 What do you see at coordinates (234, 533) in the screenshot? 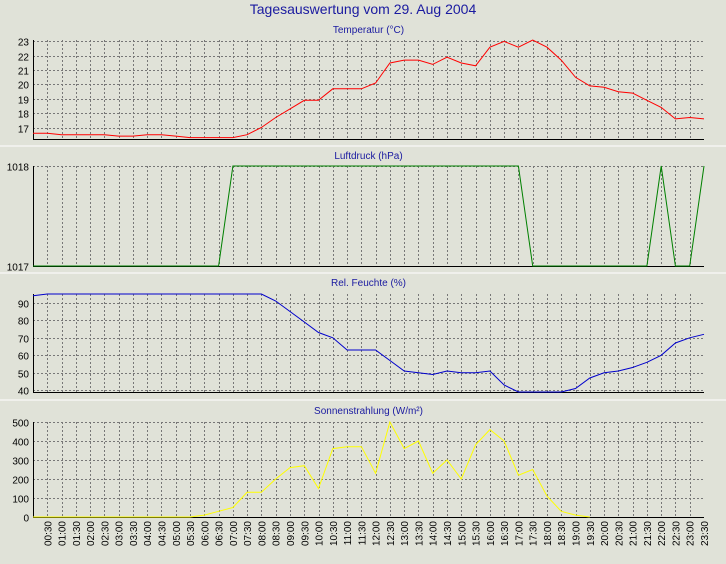
I see `x-tick-label: 07:00` at bounding box center [234, 533].